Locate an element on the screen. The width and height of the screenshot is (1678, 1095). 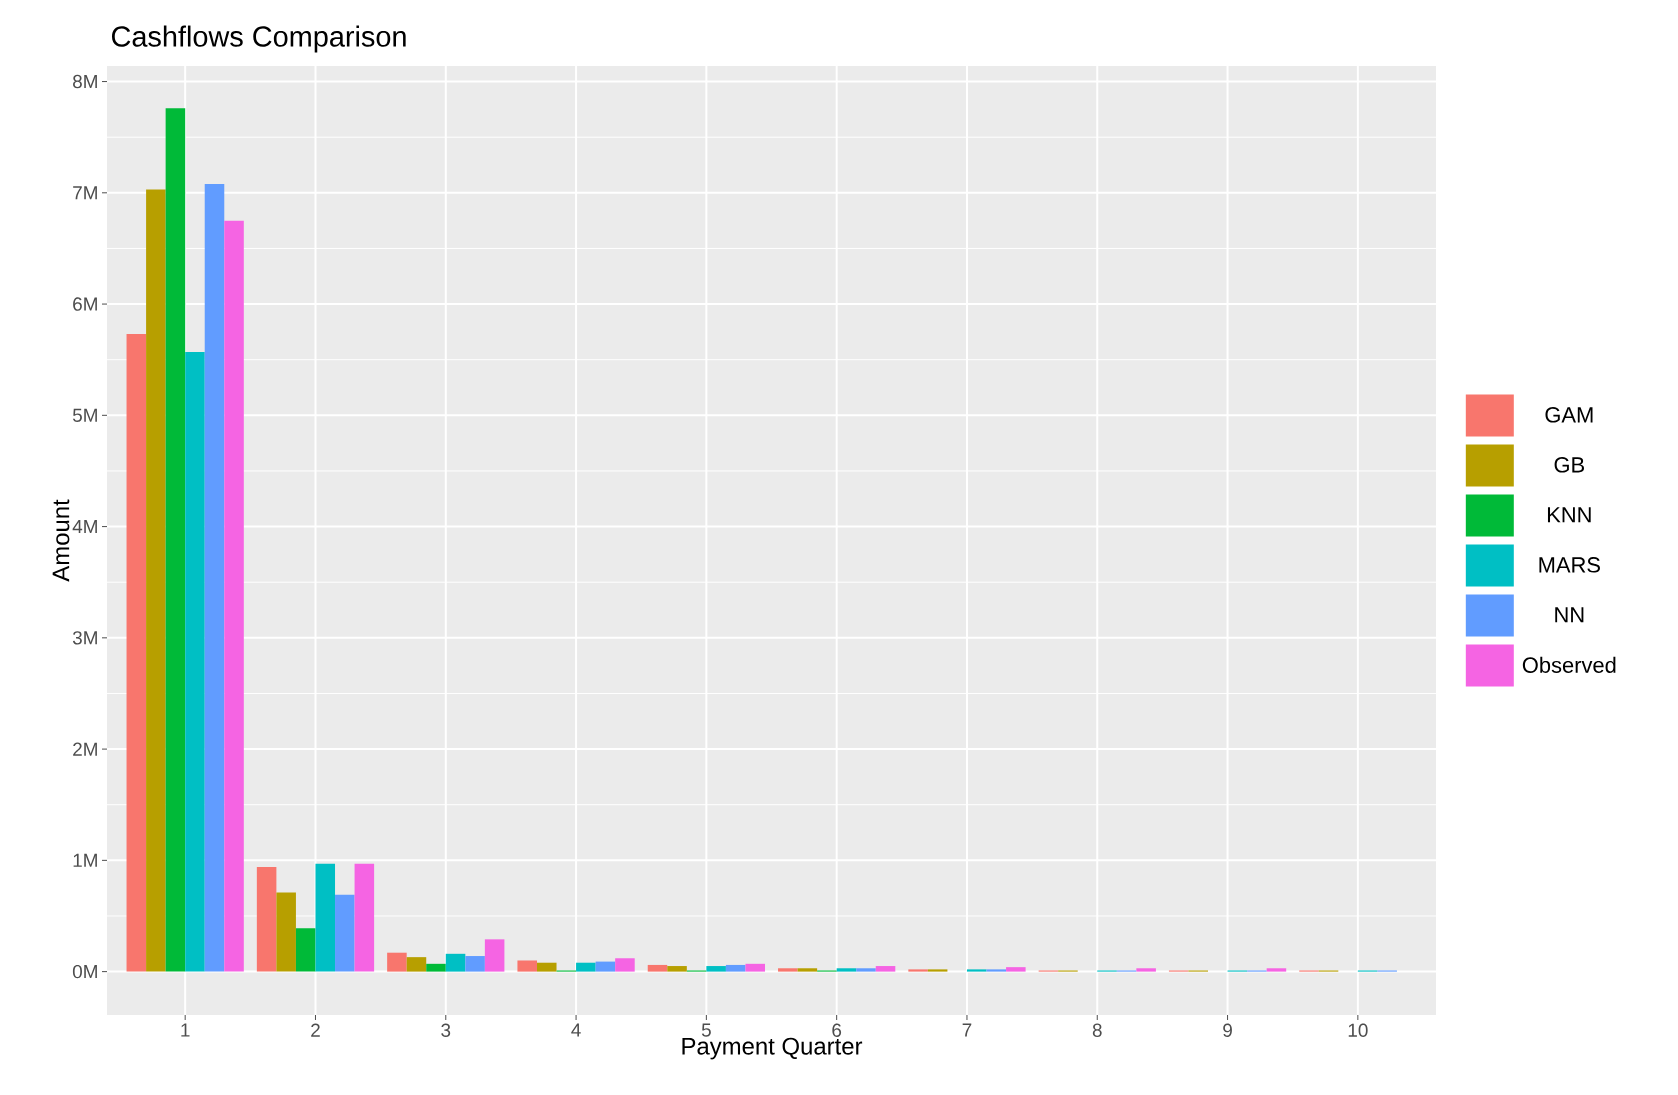
x-tick-label: 7 is located at coordinates (967, 1030).